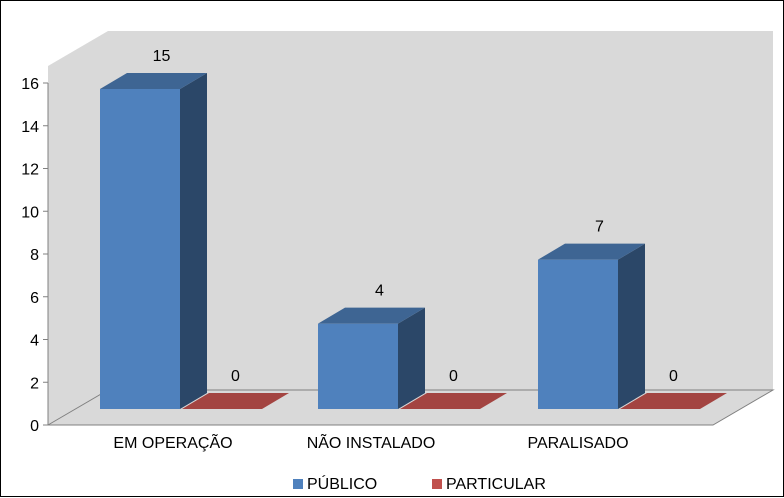 This screenshot has width=784, height=498. I want to click on y-tick-label: 10, so click(30, 212).